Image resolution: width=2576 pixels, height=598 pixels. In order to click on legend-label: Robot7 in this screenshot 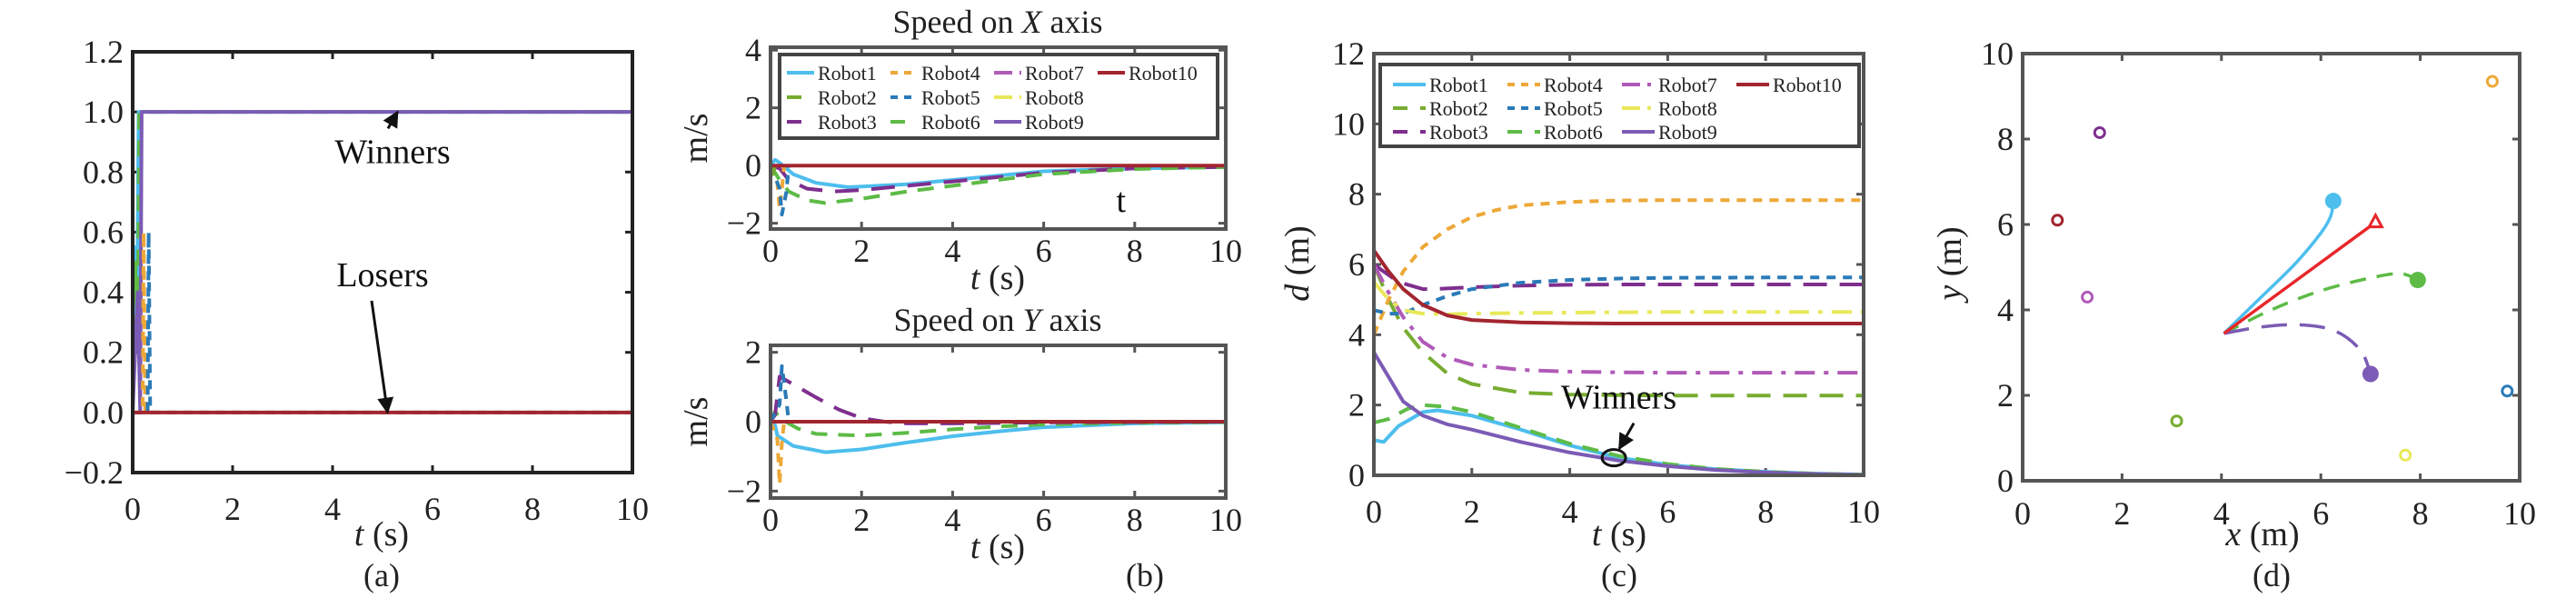, I will do `click(1054, 73)`.